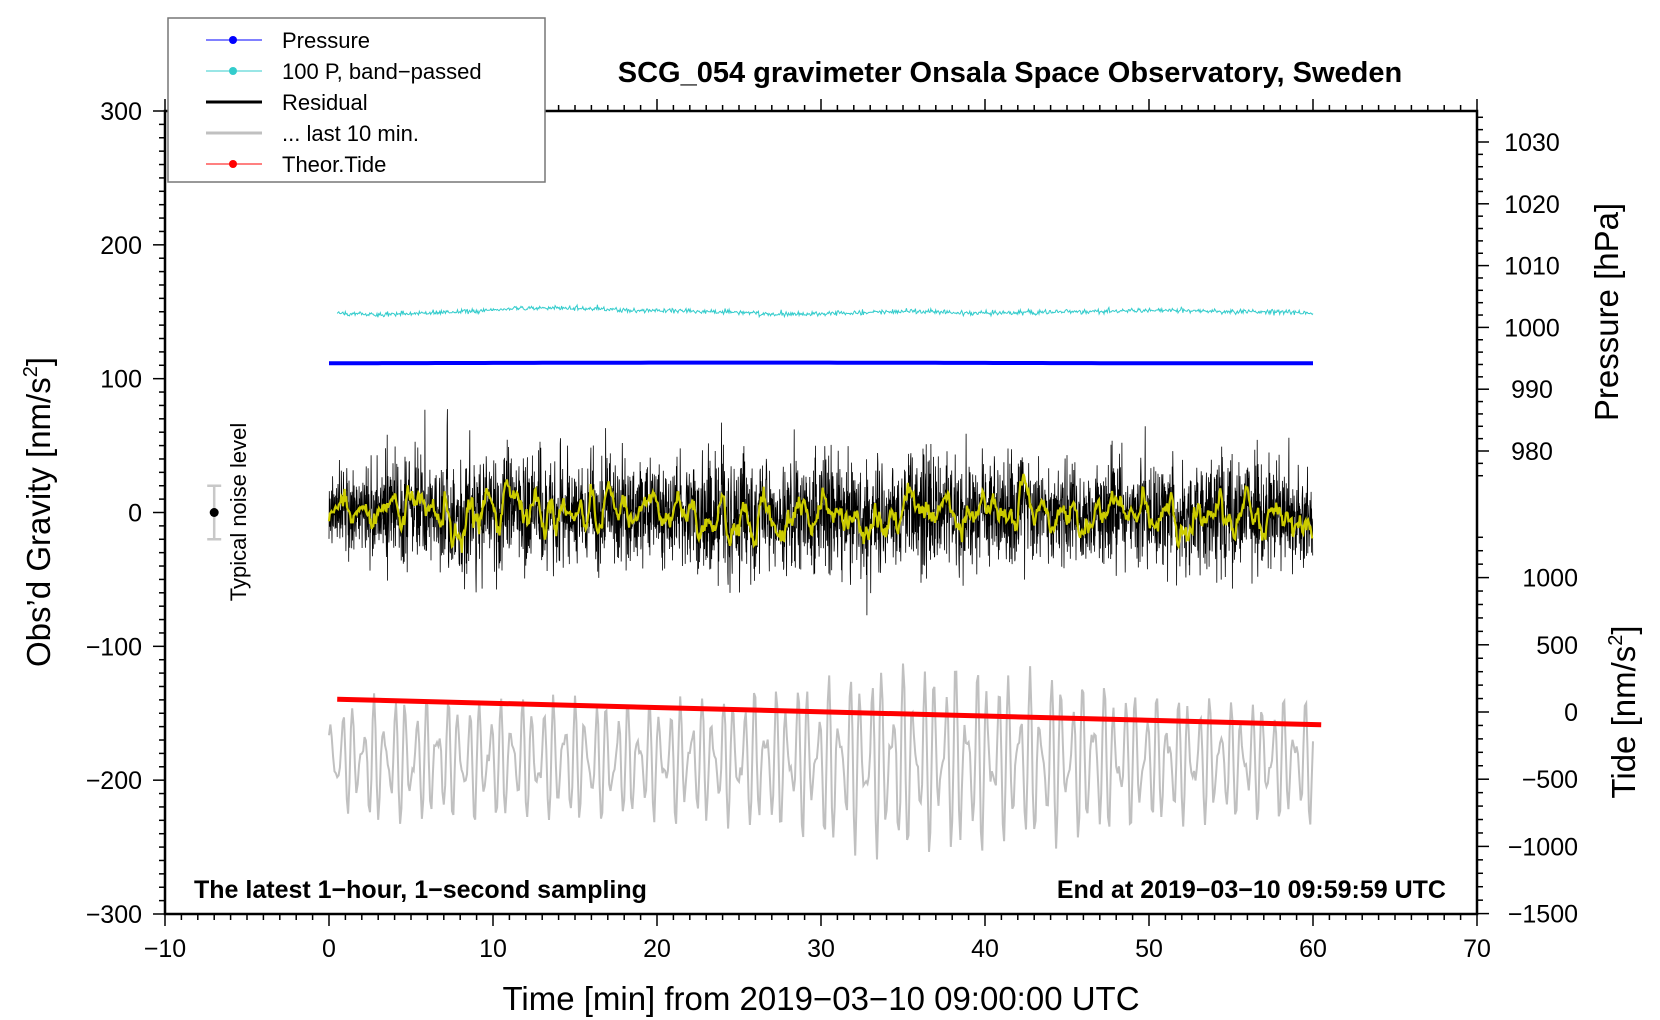 The image size is (1660, 1020). I want to click on y-axis-title: Obs’d Gravity [nm/s2], so click(38, 512).